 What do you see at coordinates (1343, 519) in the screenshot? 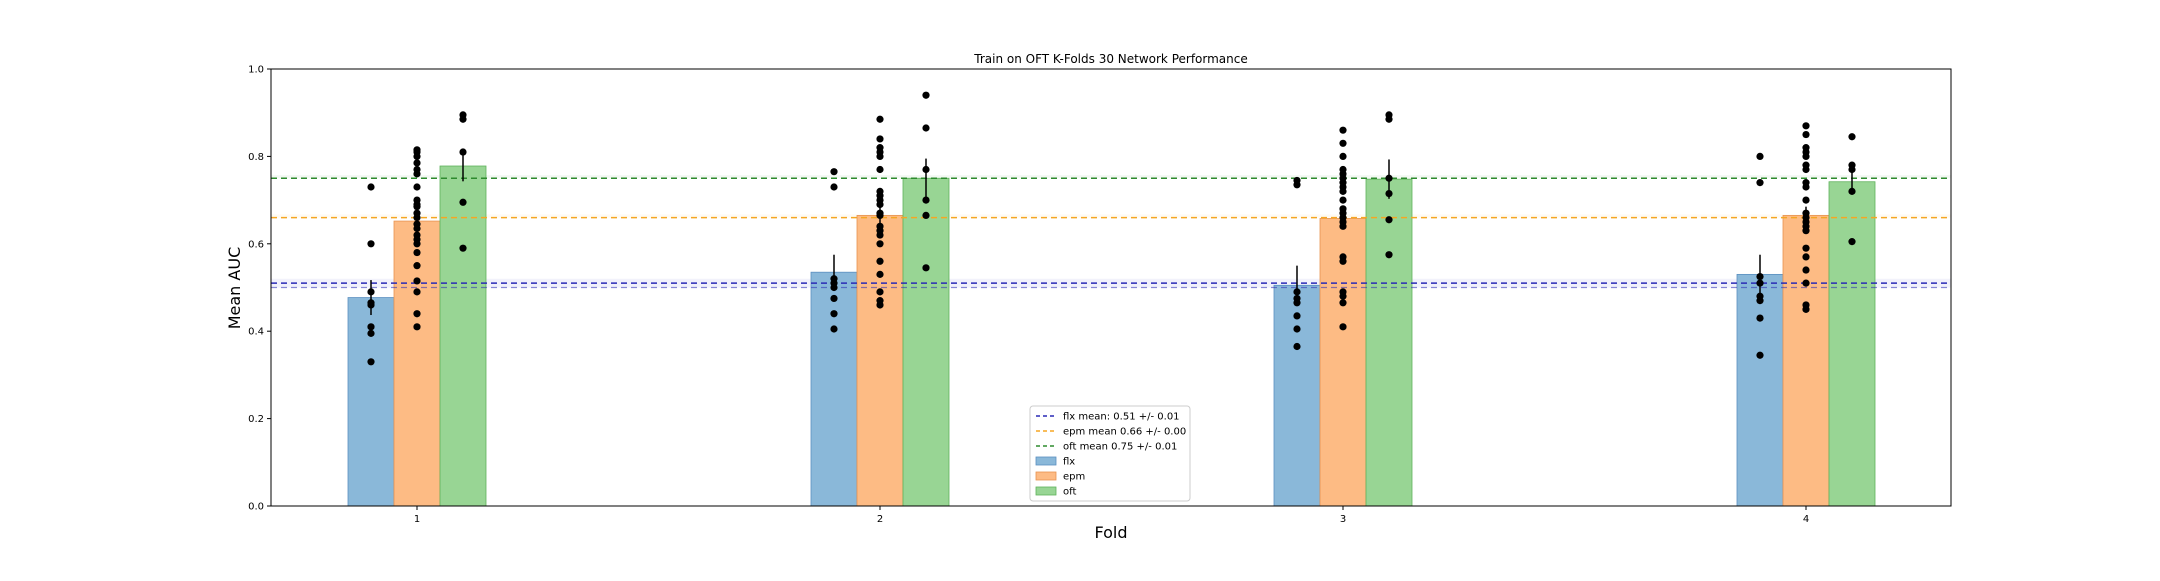
I see `x-tick-label-2: 3` at bounding box center [1343, 519].